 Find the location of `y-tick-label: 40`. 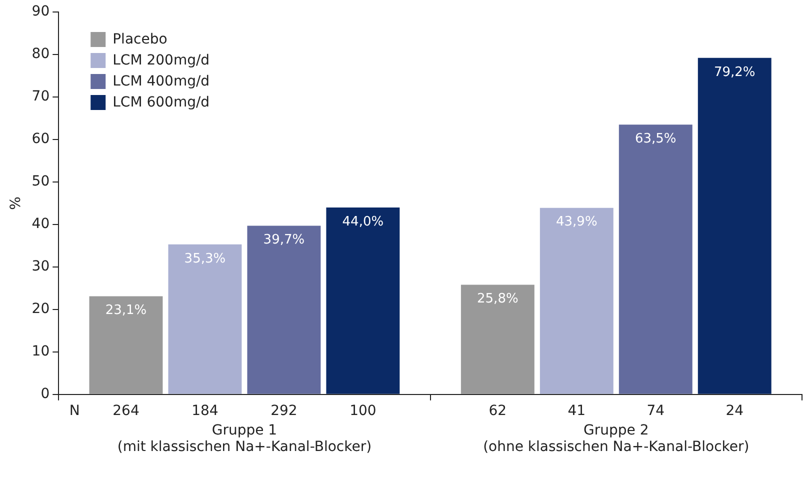

y-tick-label: 40 is located at coordinates (41, 224).